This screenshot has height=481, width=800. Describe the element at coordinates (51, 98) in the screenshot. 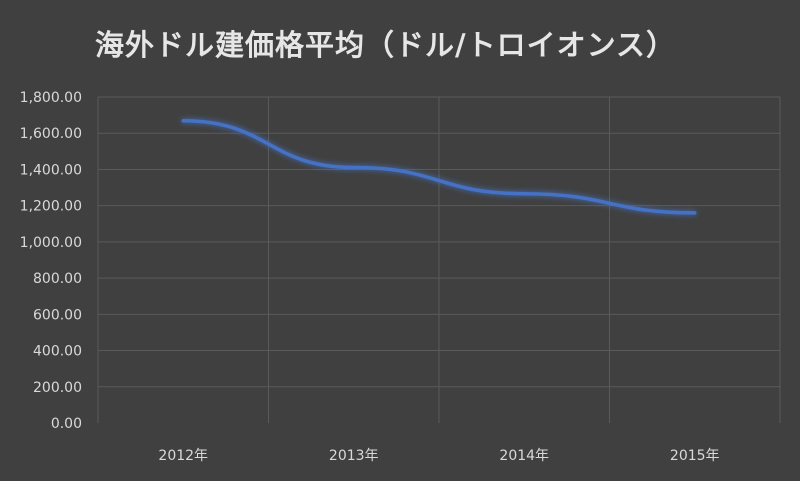

I see `y-tick-label: 1,800.00` at that location.